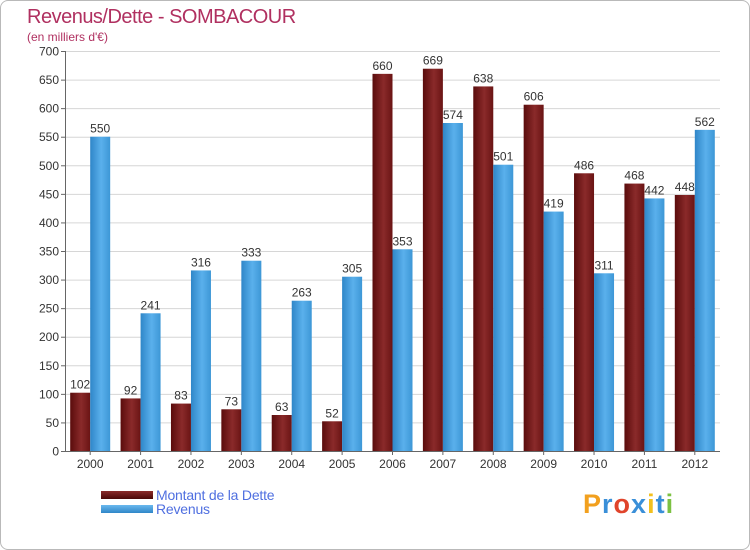 This screenshot has width=750, height=550. I want to click on chart-subtitle: (en milliers d'€), so click(67, 37).